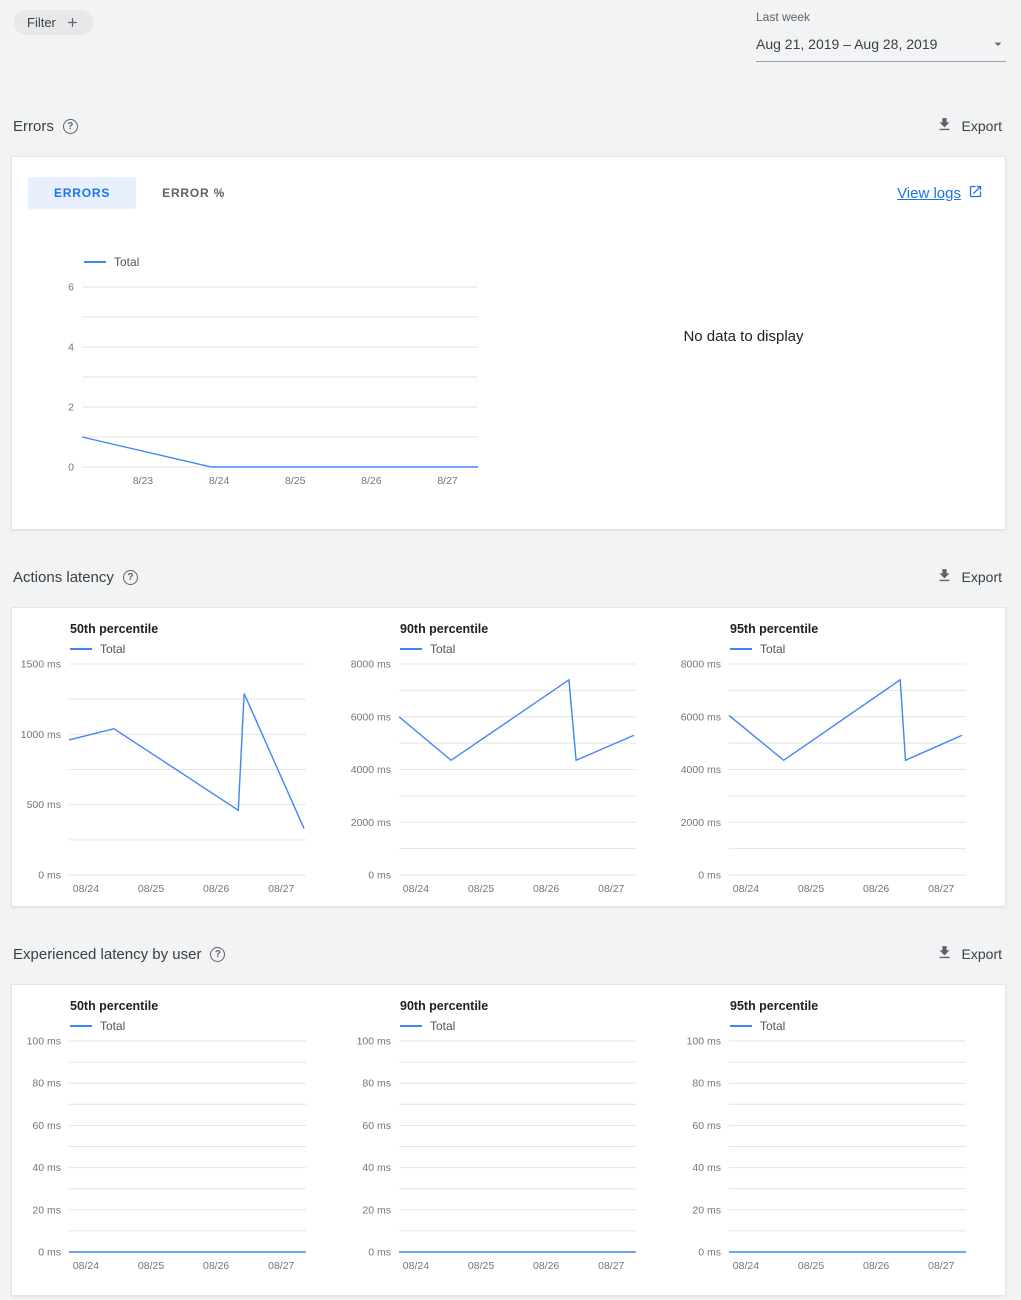 The image size is (1021, 1300). What do you see at coordinates (975, 193) in the screenshot?
I see `external-link-icon` at bounding box center [975, 193].